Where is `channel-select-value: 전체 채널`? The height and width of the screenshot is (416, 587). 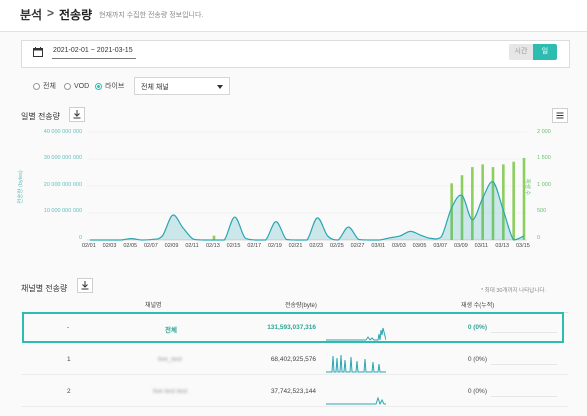 channel-select-value: 전체 채널 is located at coordinates (155, 87).